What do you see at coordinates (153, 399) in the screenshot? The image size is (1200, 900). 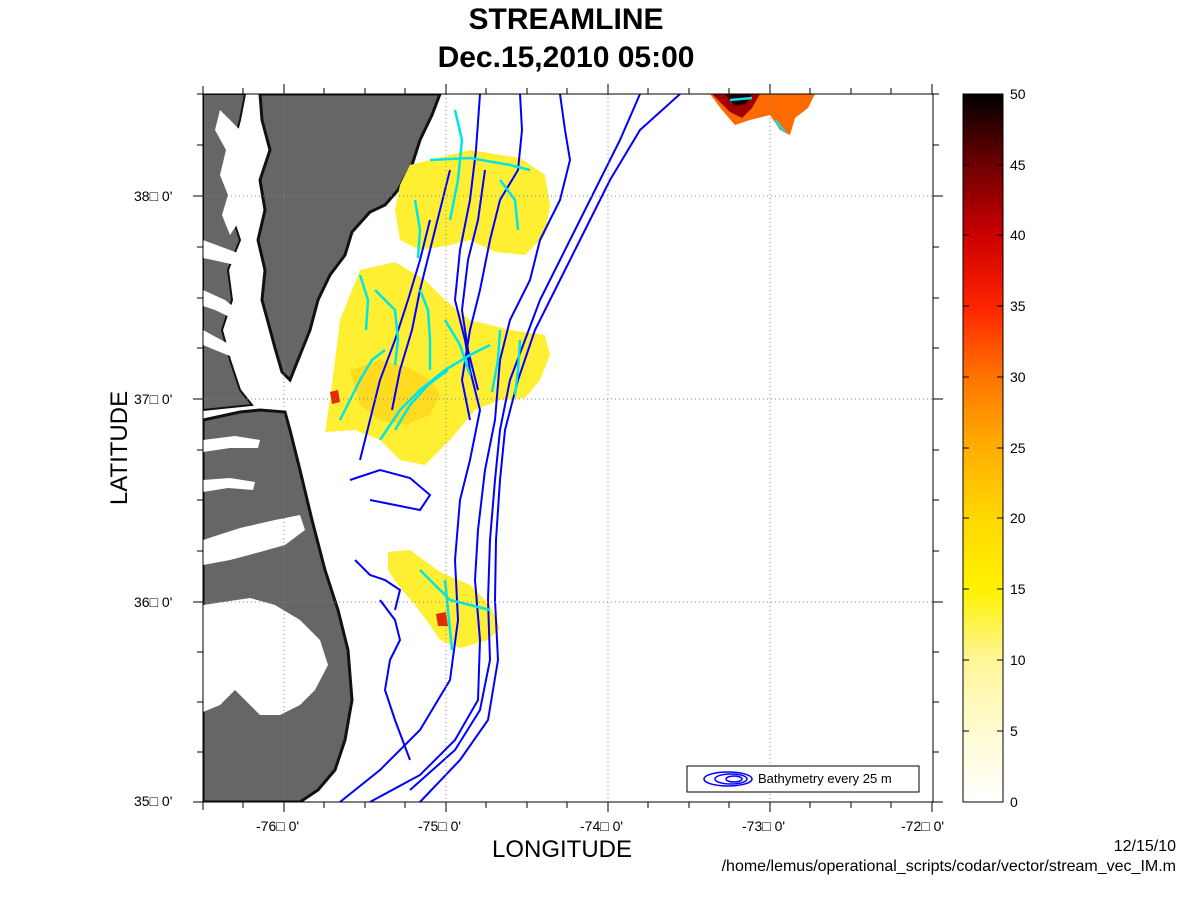 I see `y-tick-label: 37□ 0'` at bounding box center [153, 399].